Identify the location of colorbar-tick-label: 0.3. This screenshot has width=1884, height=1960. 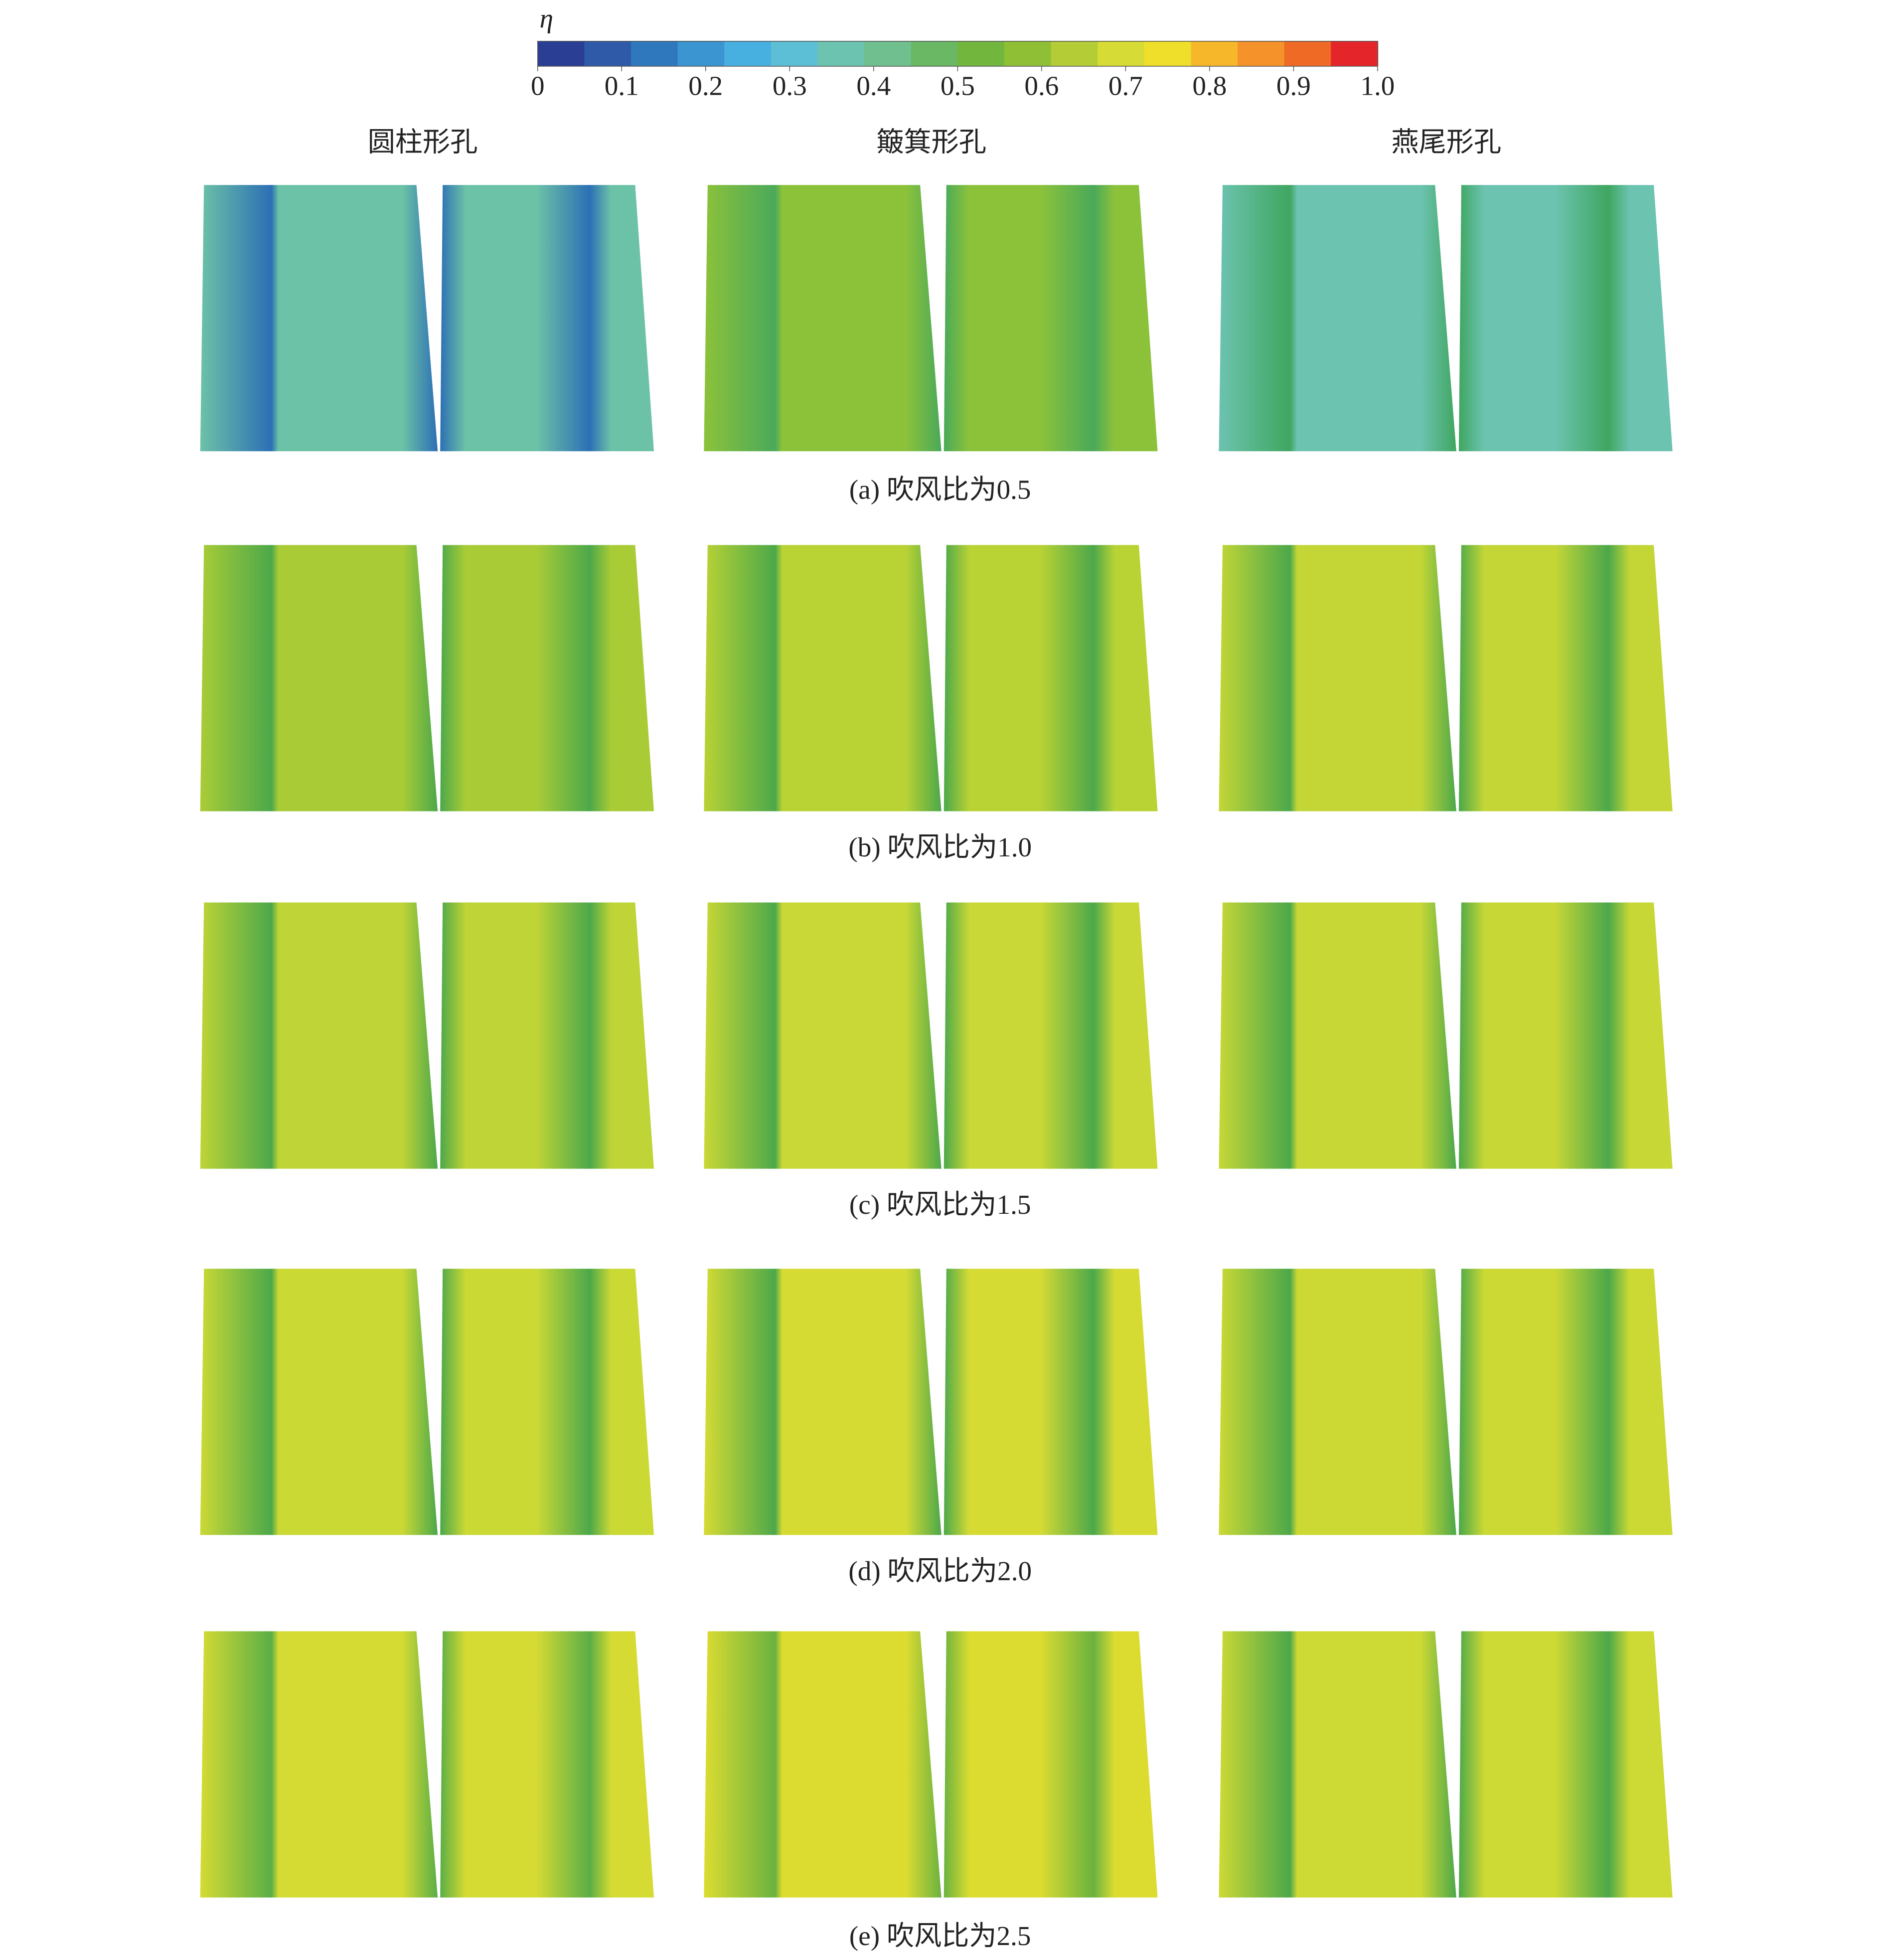
(790, 86).